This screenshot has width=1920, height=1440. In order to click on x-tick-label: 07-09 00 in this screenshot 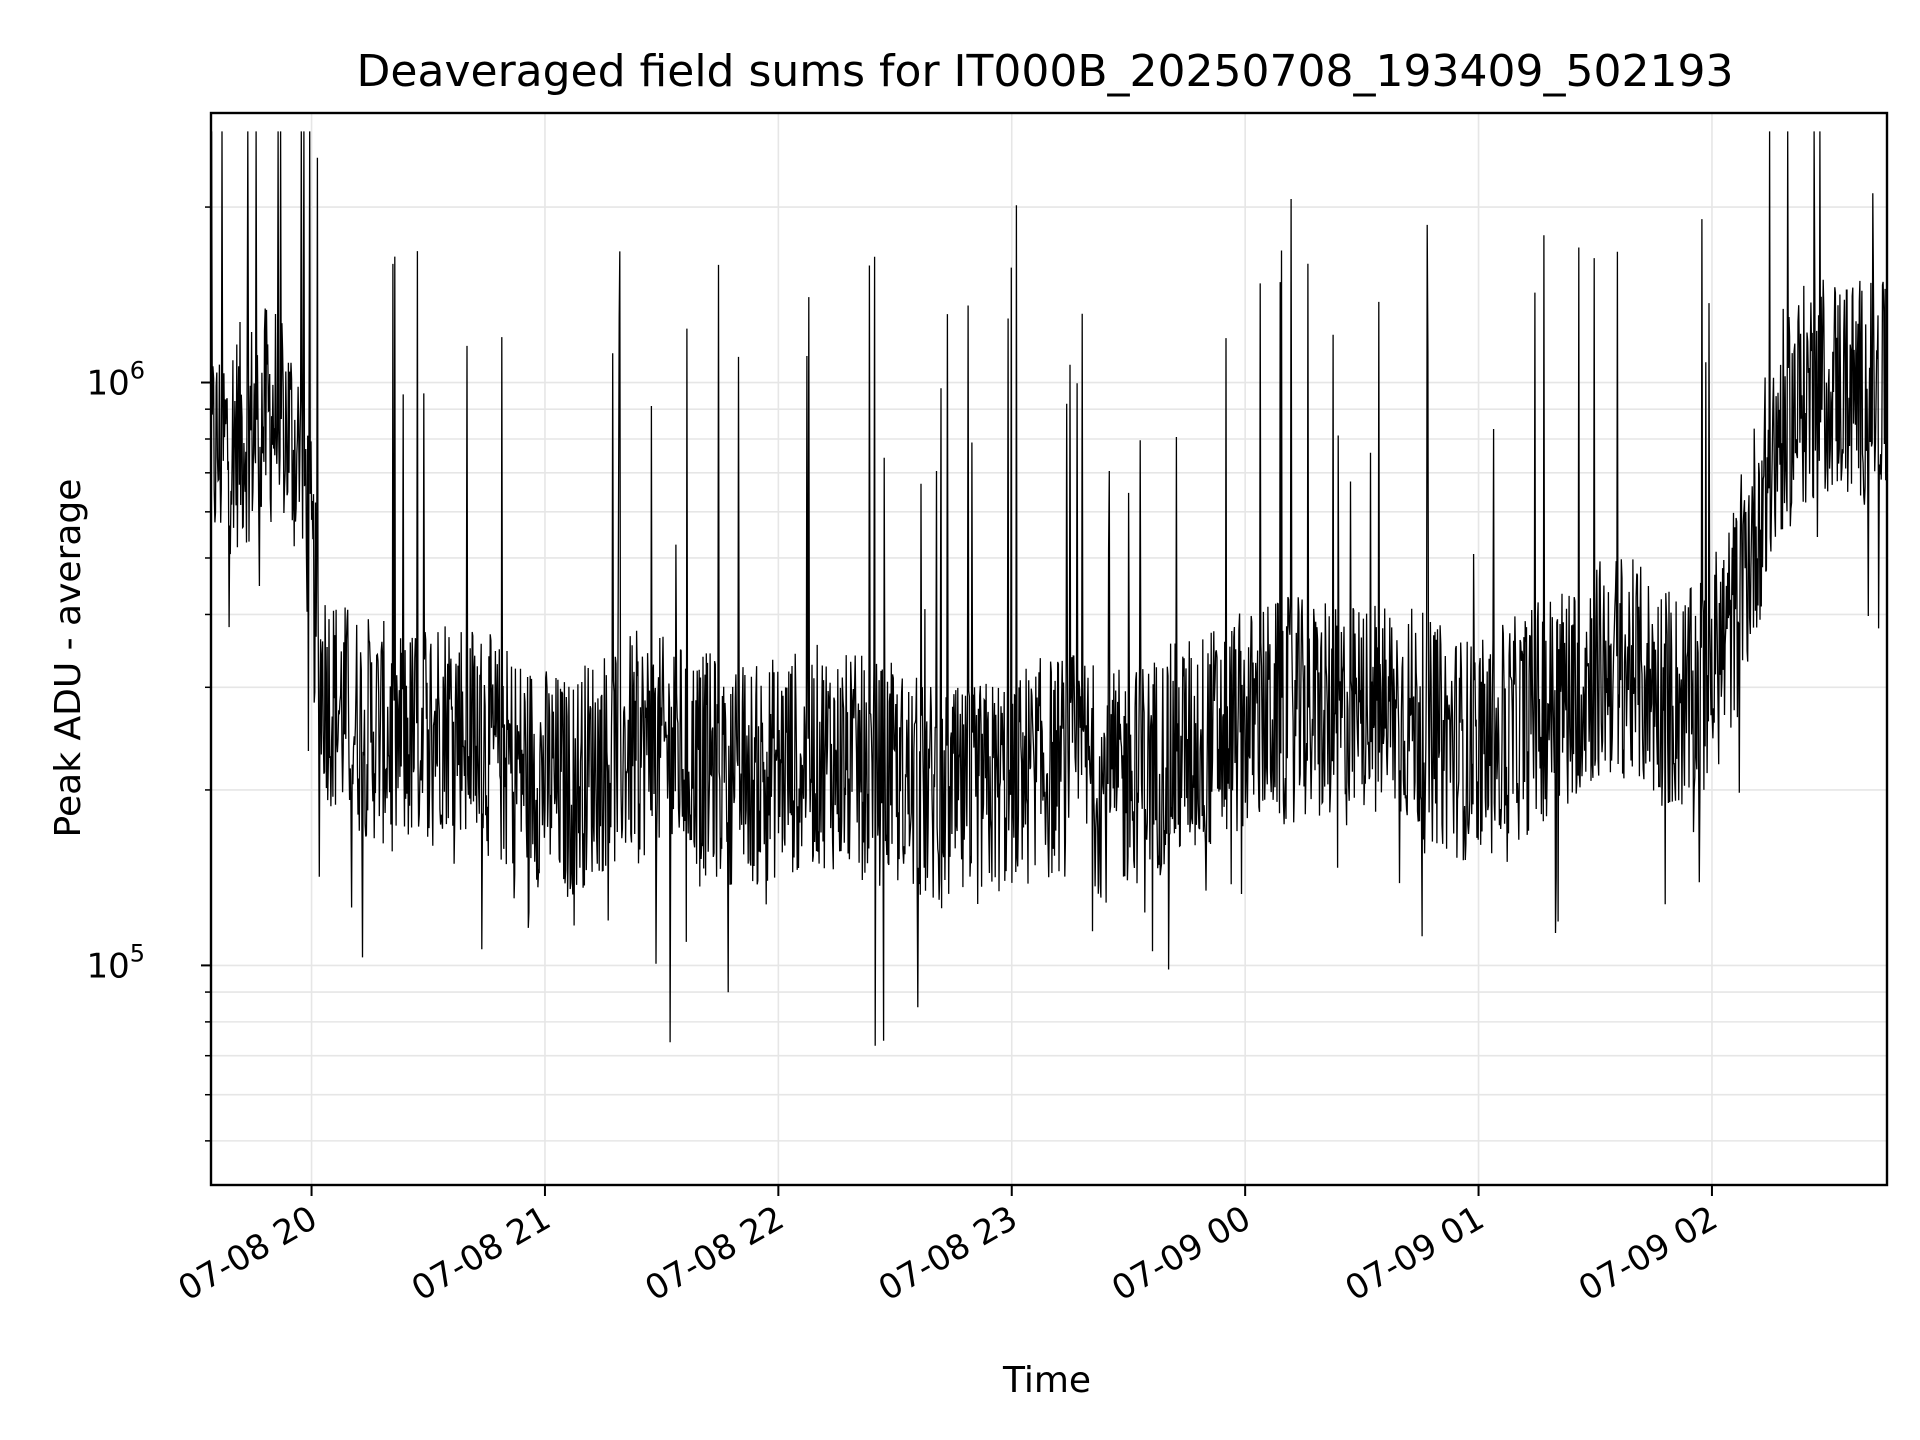, I will do `click(1181, 1253)`.